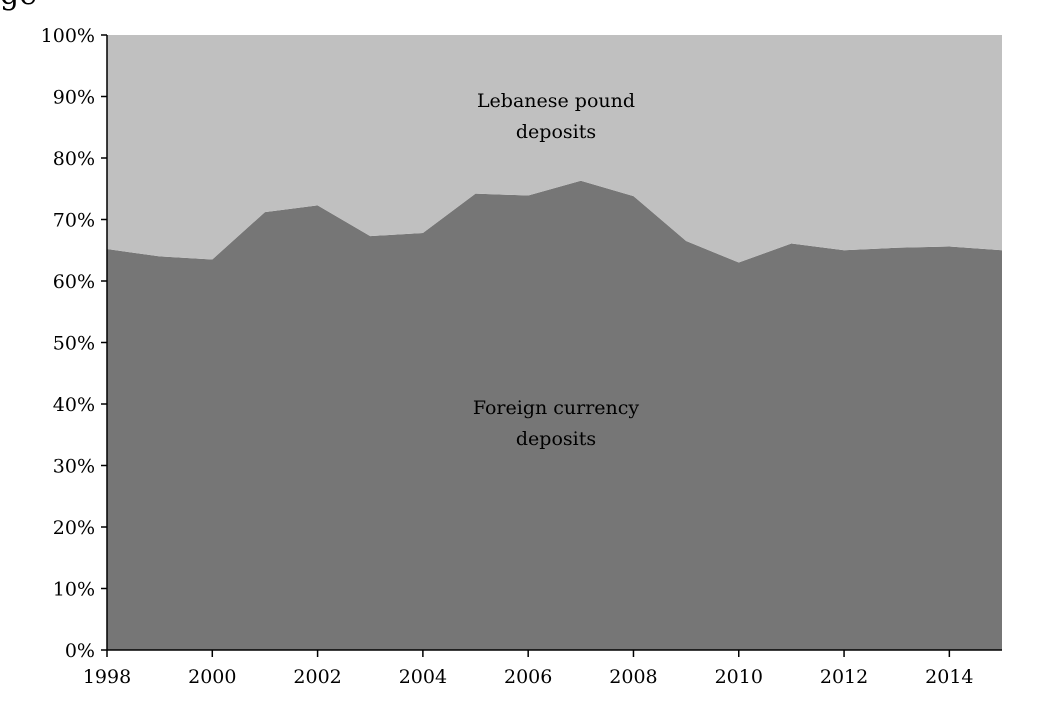  Describe the element at coordinates (633, 677) in the screenshot. I see `x-tick-label: 2008` at that location.